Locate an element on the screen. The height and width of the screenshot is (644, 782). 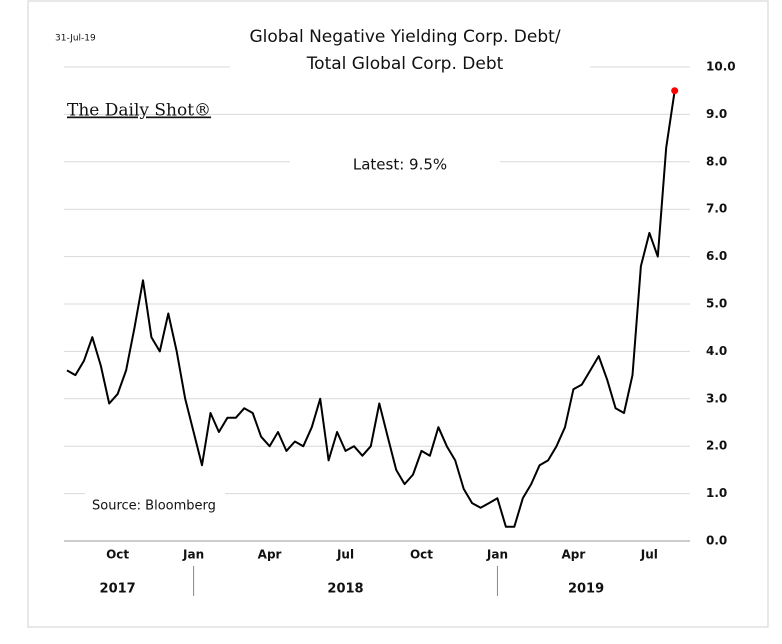
year-label: 2019 is located at coordinates (586, 589).